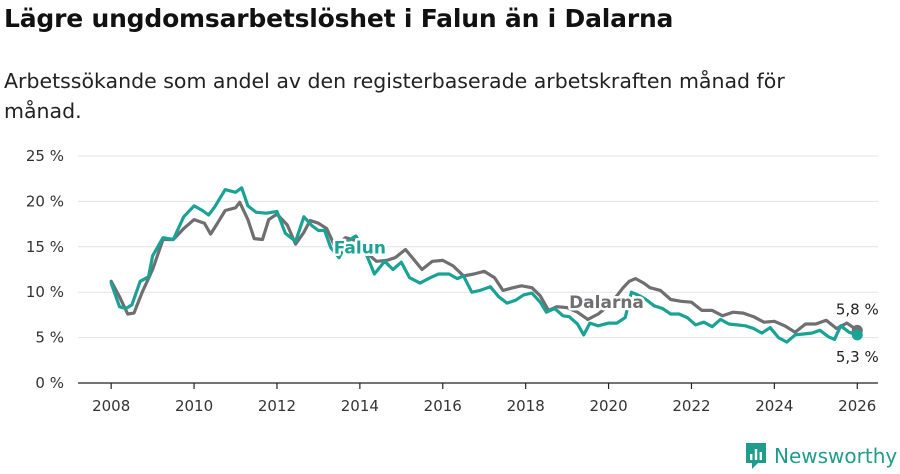 This screenshot has height=474, width=900. Describe the element at coordinates (49, 338) in the screenshot. I see `y-tick-label: 5 %` at that location.